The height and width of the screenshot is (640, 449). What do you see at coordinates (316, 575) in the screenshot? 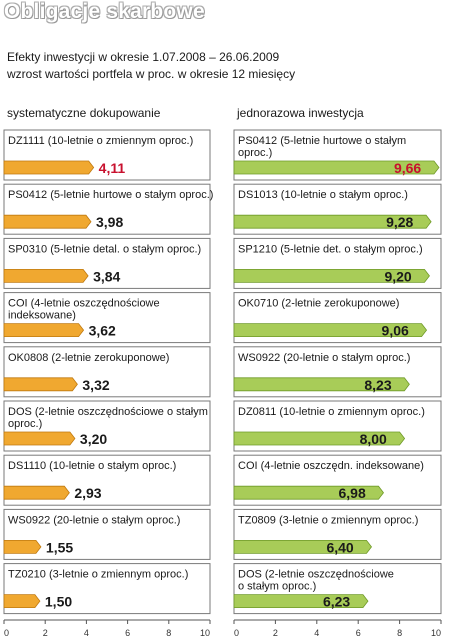
I see `right-category-label: DOS (2-letnie oszczędnościowe` at bounding box center [316, 575].